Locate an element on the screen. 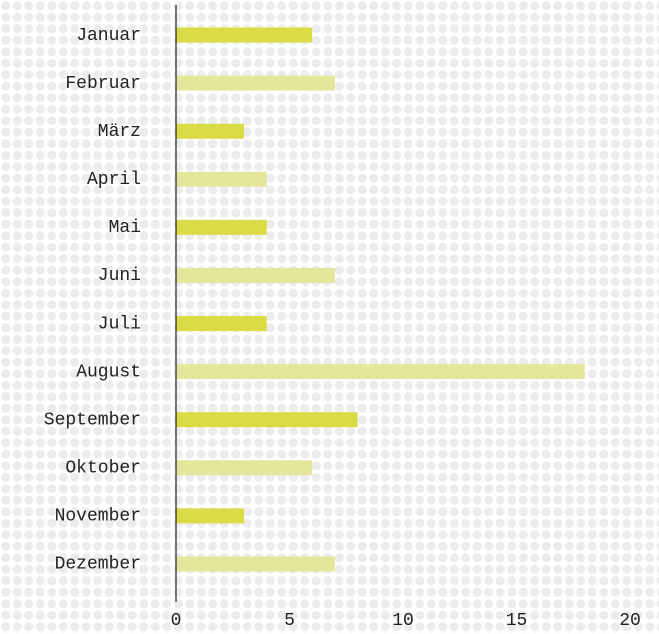  x-tick-label: 10 is located at coordinates (403, 621).